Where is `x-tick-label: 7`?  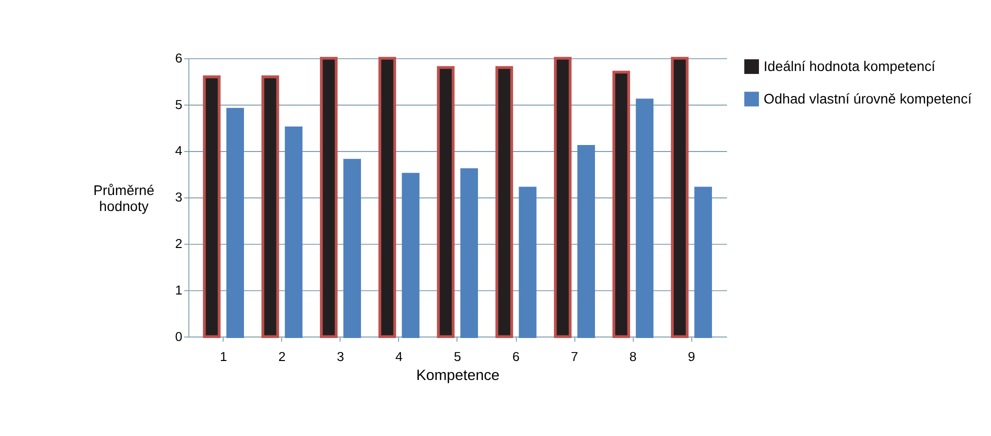 x-tick-label: 7 is located at coordinates (574, 356).